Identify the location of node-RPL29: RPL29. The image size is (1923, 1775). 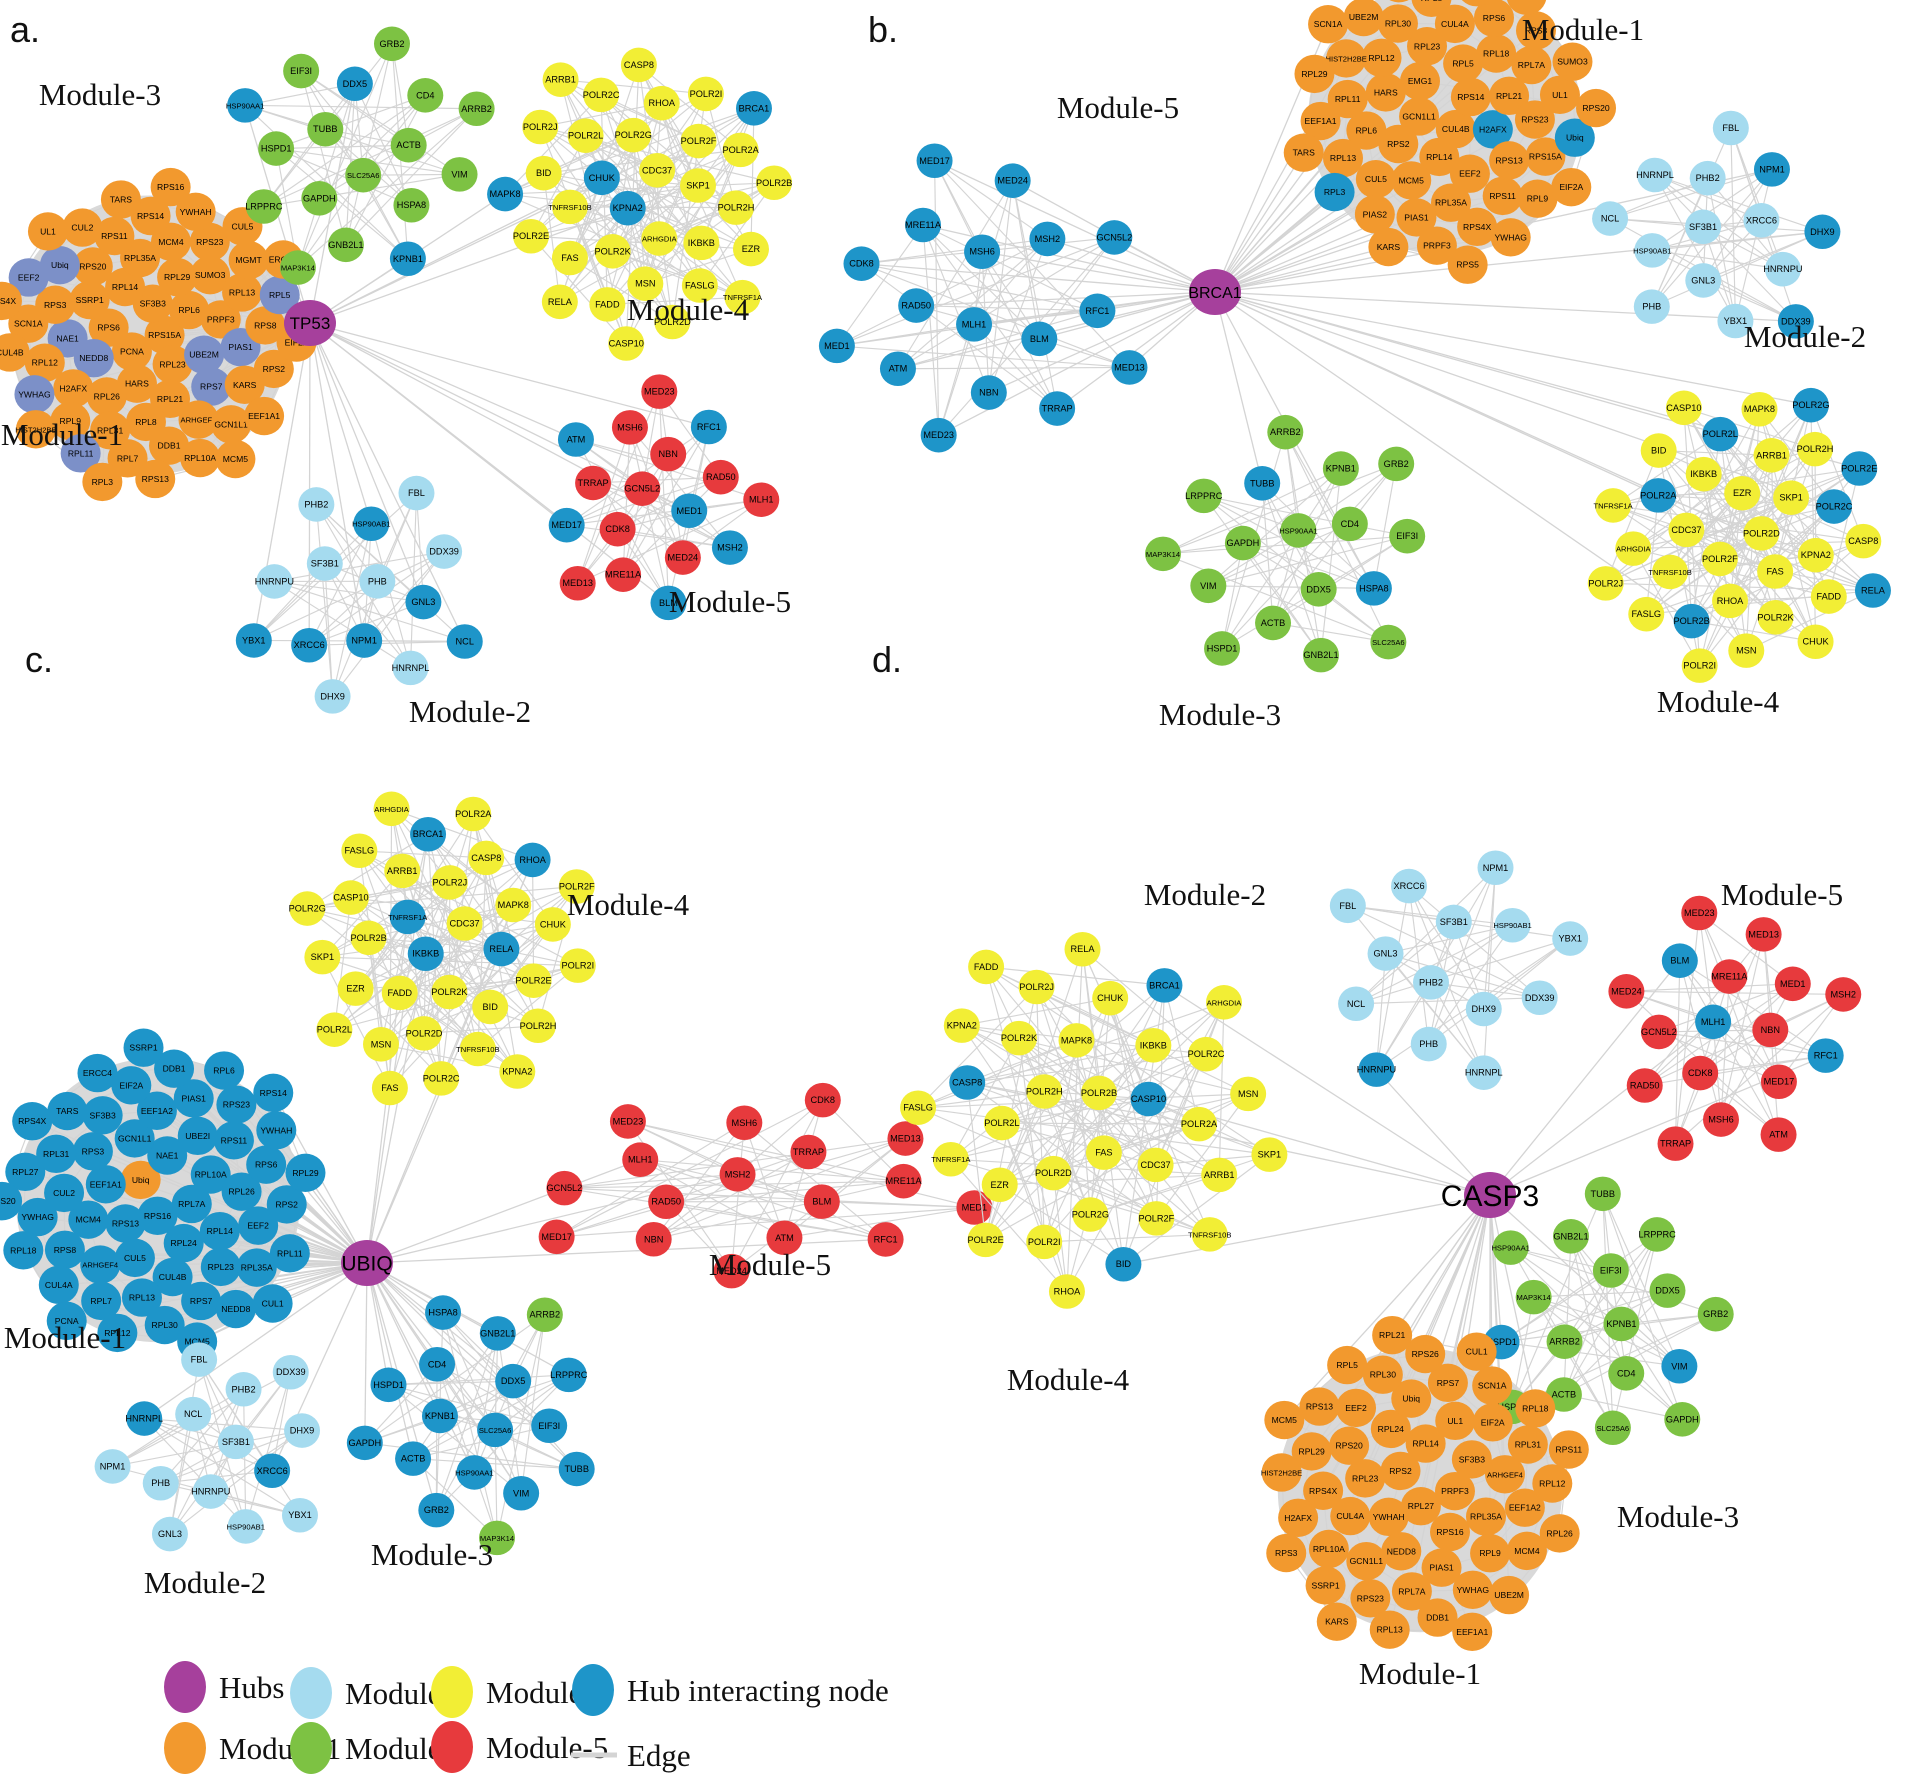
(177, 277).